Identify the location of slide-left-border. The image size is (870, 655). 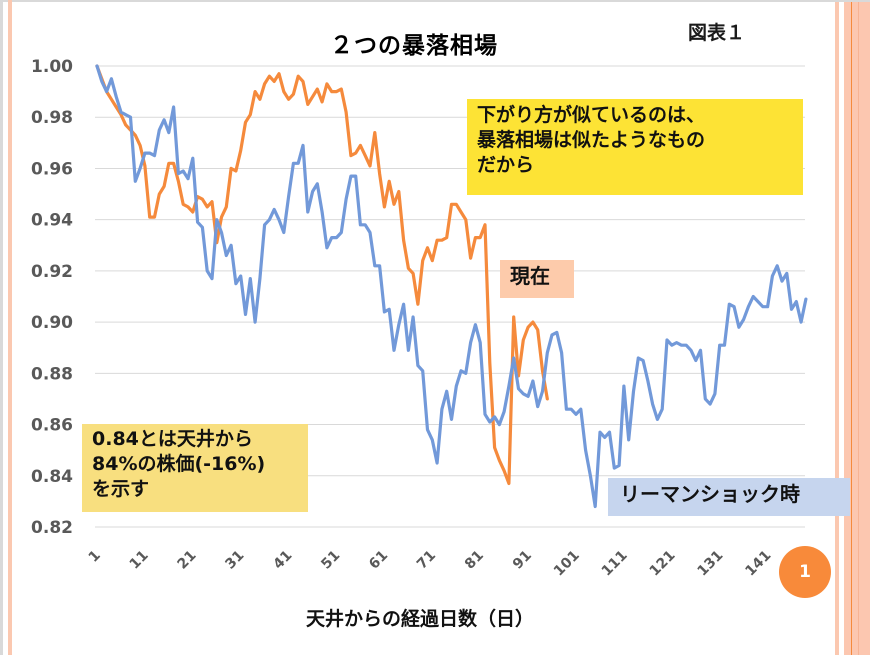
(1, 327).